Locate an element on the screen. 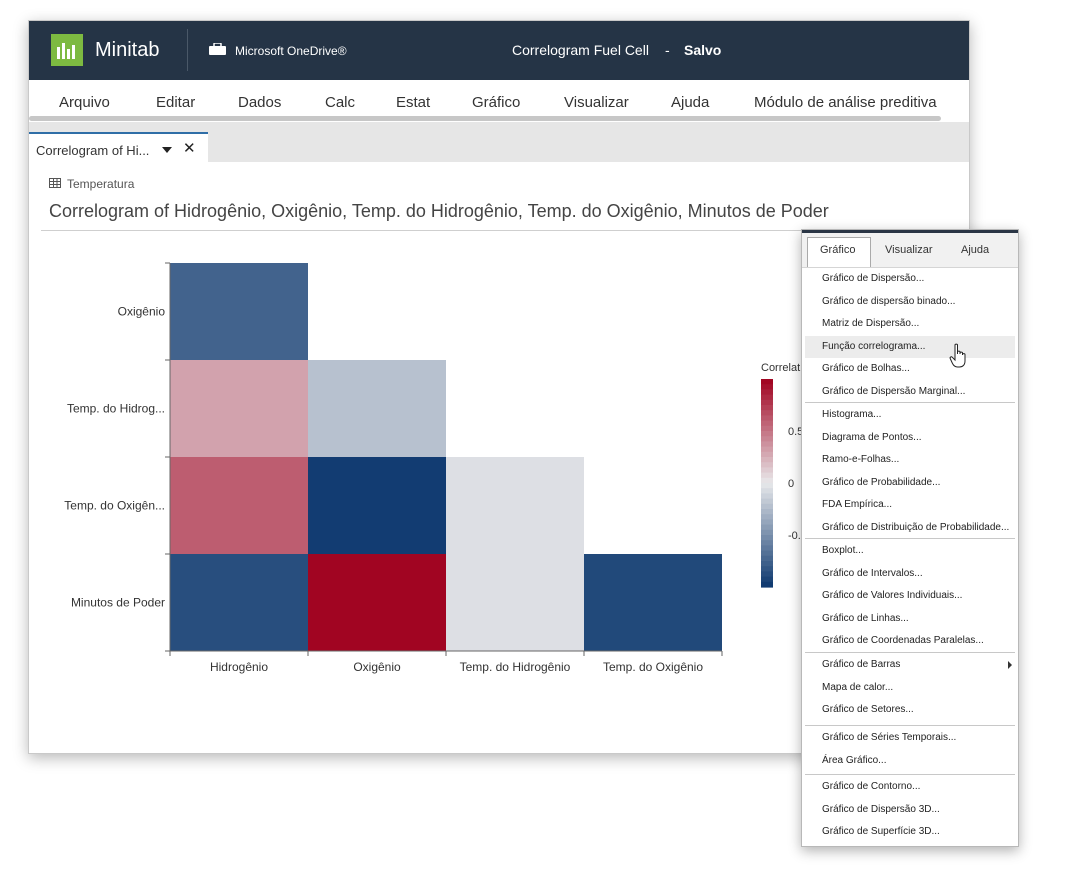  menu-calc: Calc is located at coordinates (340, 102).